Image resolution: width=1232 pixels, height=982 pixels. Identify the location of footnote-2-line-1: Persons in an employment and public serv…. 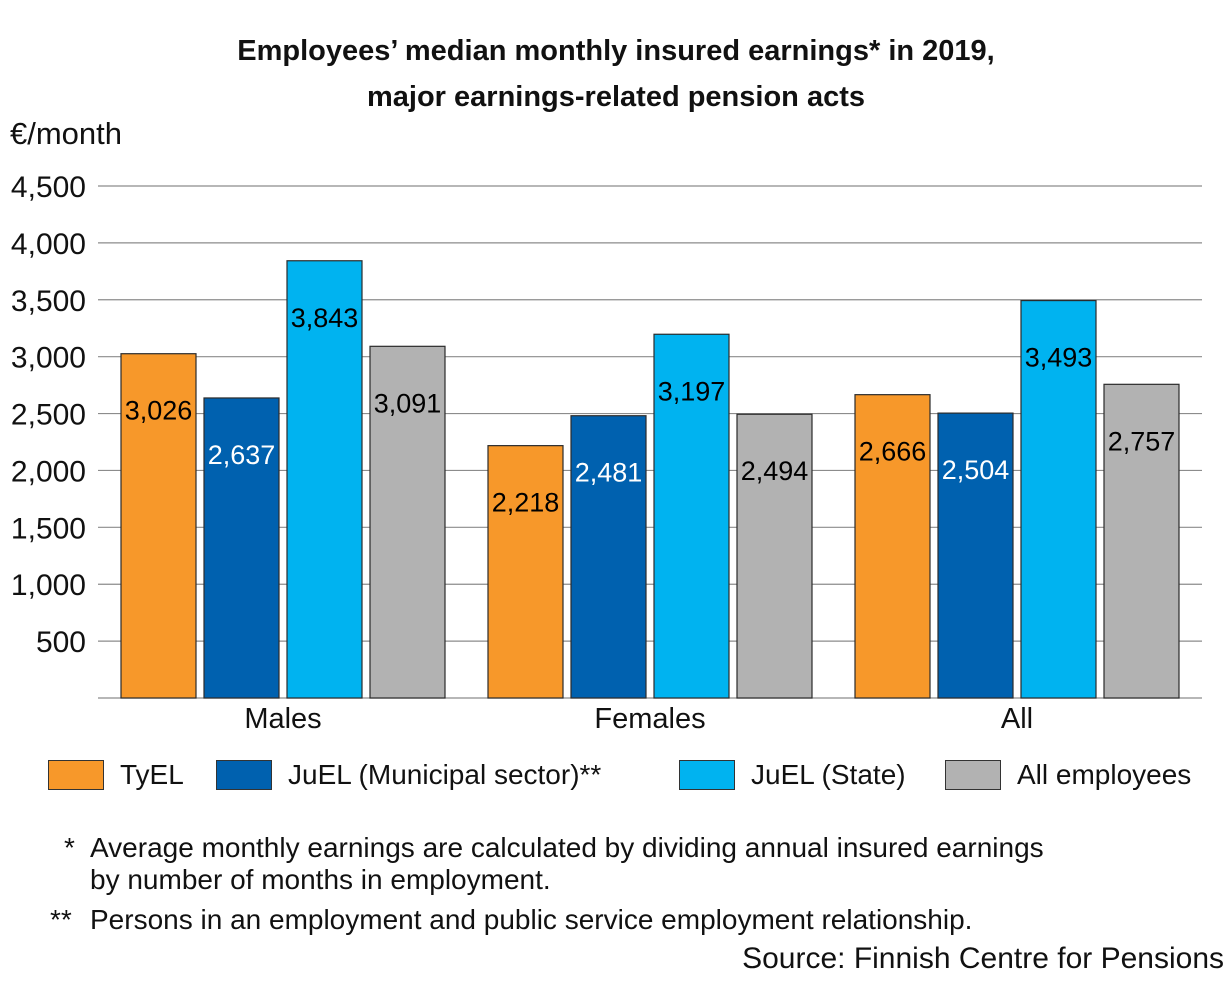
(531, 919).